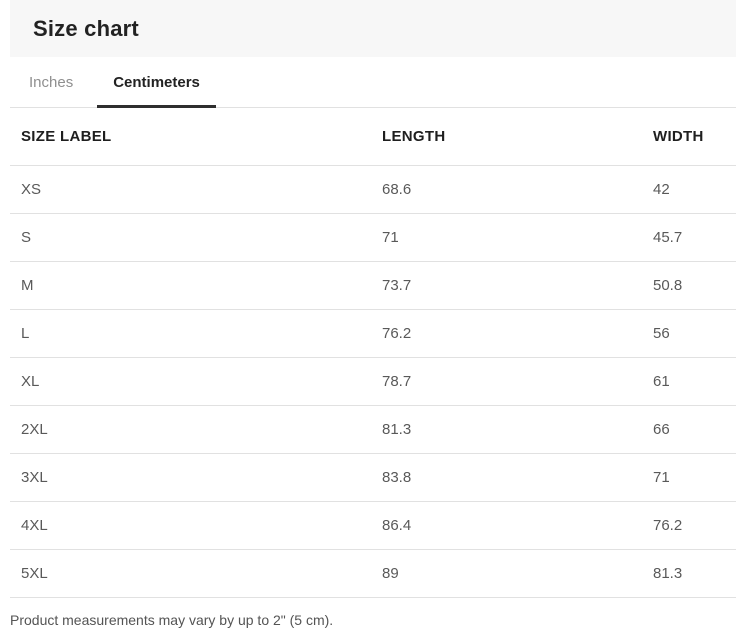 The height and width of the screenshot is (642, 736). Describe the element at coordinates (689, 189) in the screenshot. I see `width-cell: 42` at that location.